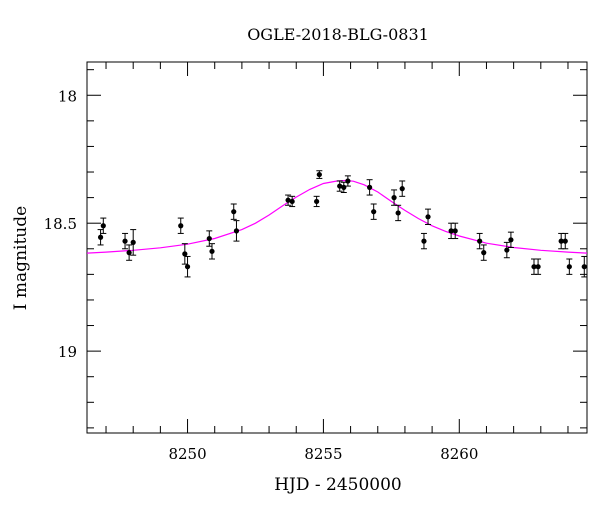 The height and width of the screenshot is (512, 600). Describe the element at coordinates (187, 454) in the screenshot. I see `x-tick-label: 8250` at that location.